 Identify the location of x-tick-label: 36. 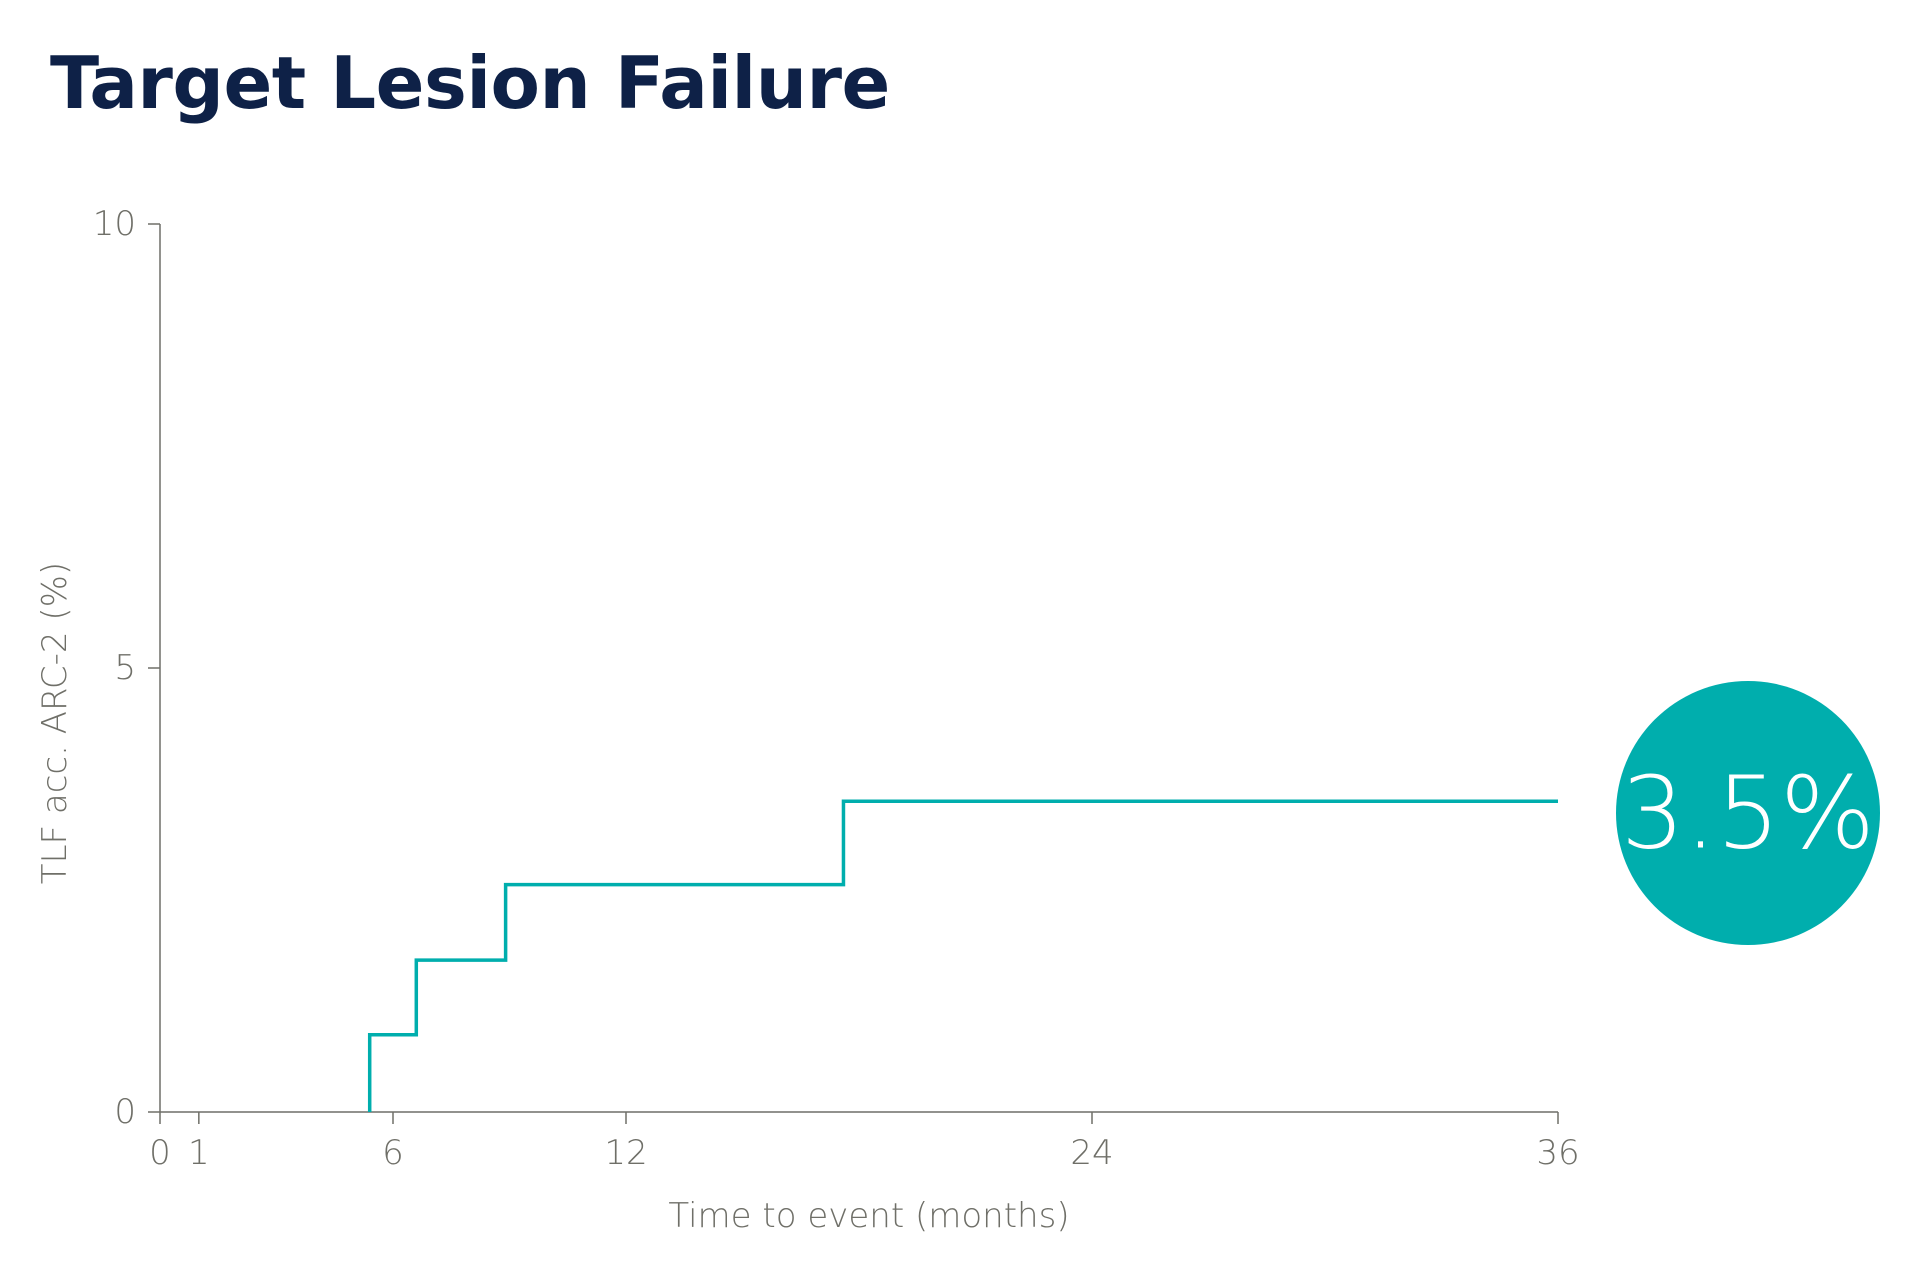
(1557, 1153).